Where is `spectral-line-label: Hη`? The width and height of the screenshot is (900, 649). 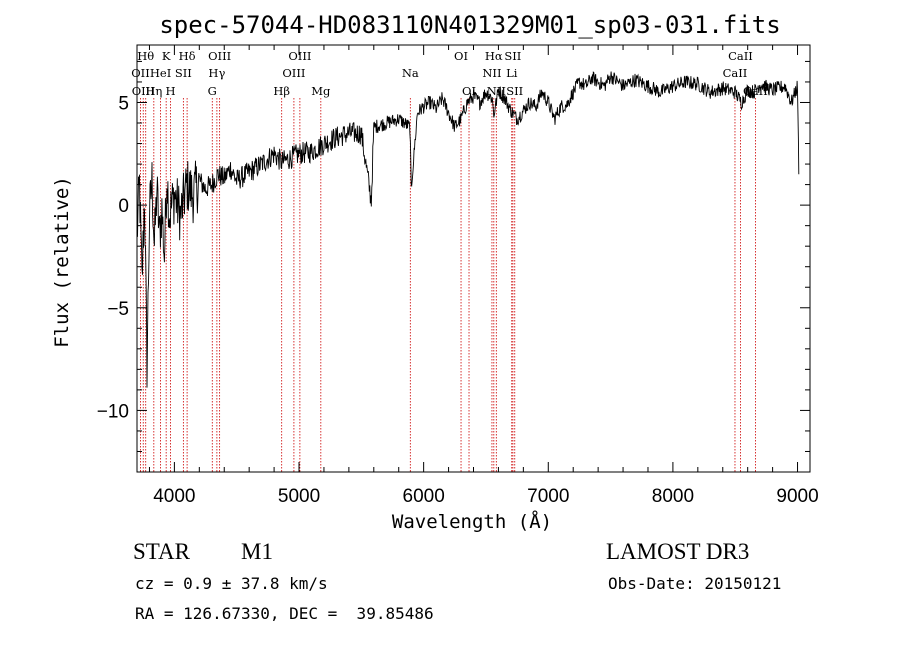 spectral-line-label: Hη is located at coordinates (153, 91).